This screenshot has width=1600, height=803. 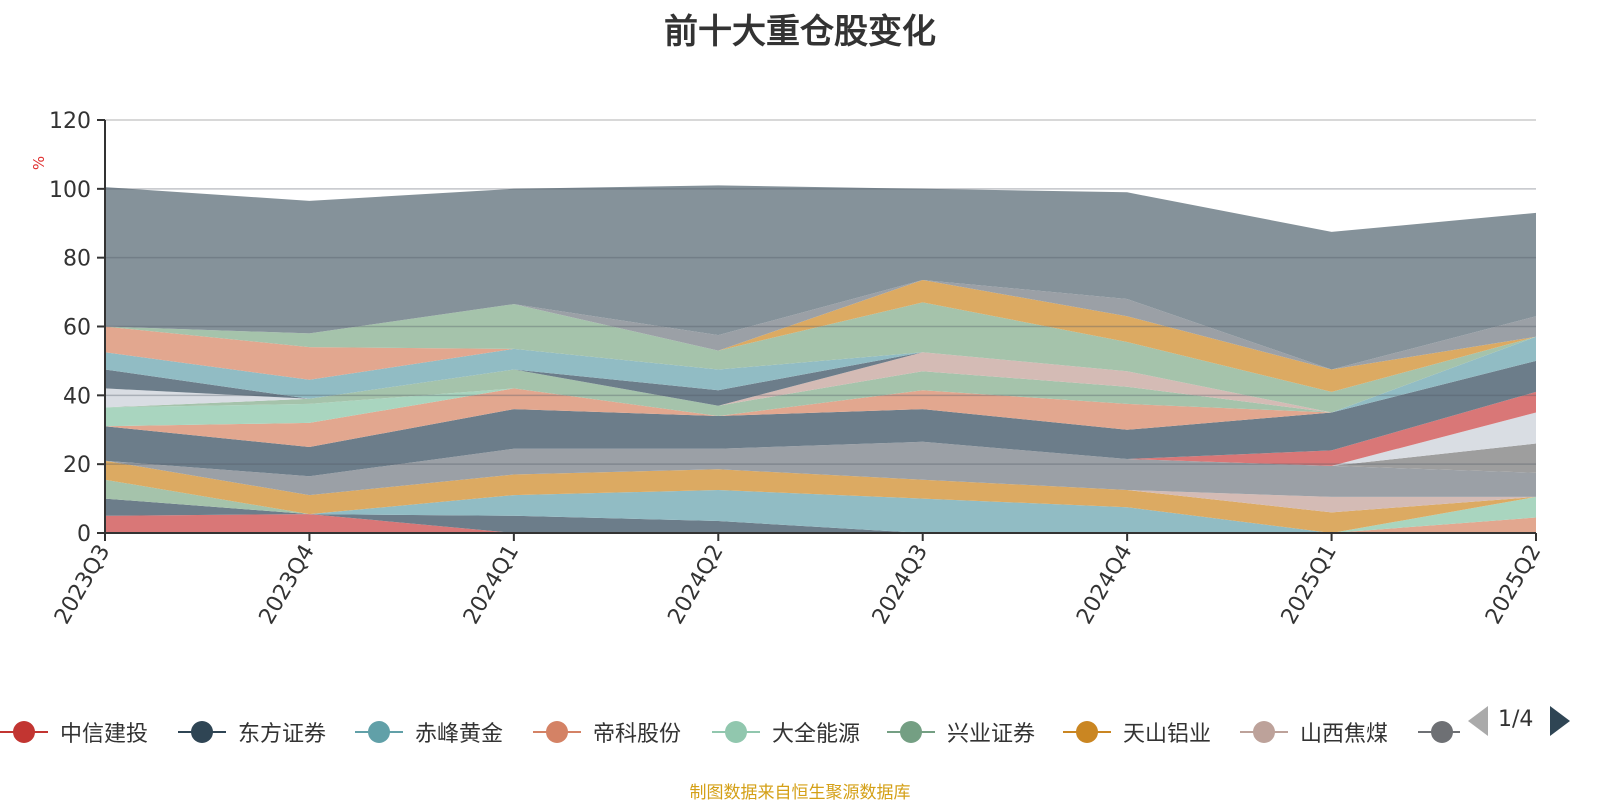 What do you see at coordinates (287, 585) in the screenshot?
I see `x-tick-label: 2023Q4` at bounding box center [287, 585].